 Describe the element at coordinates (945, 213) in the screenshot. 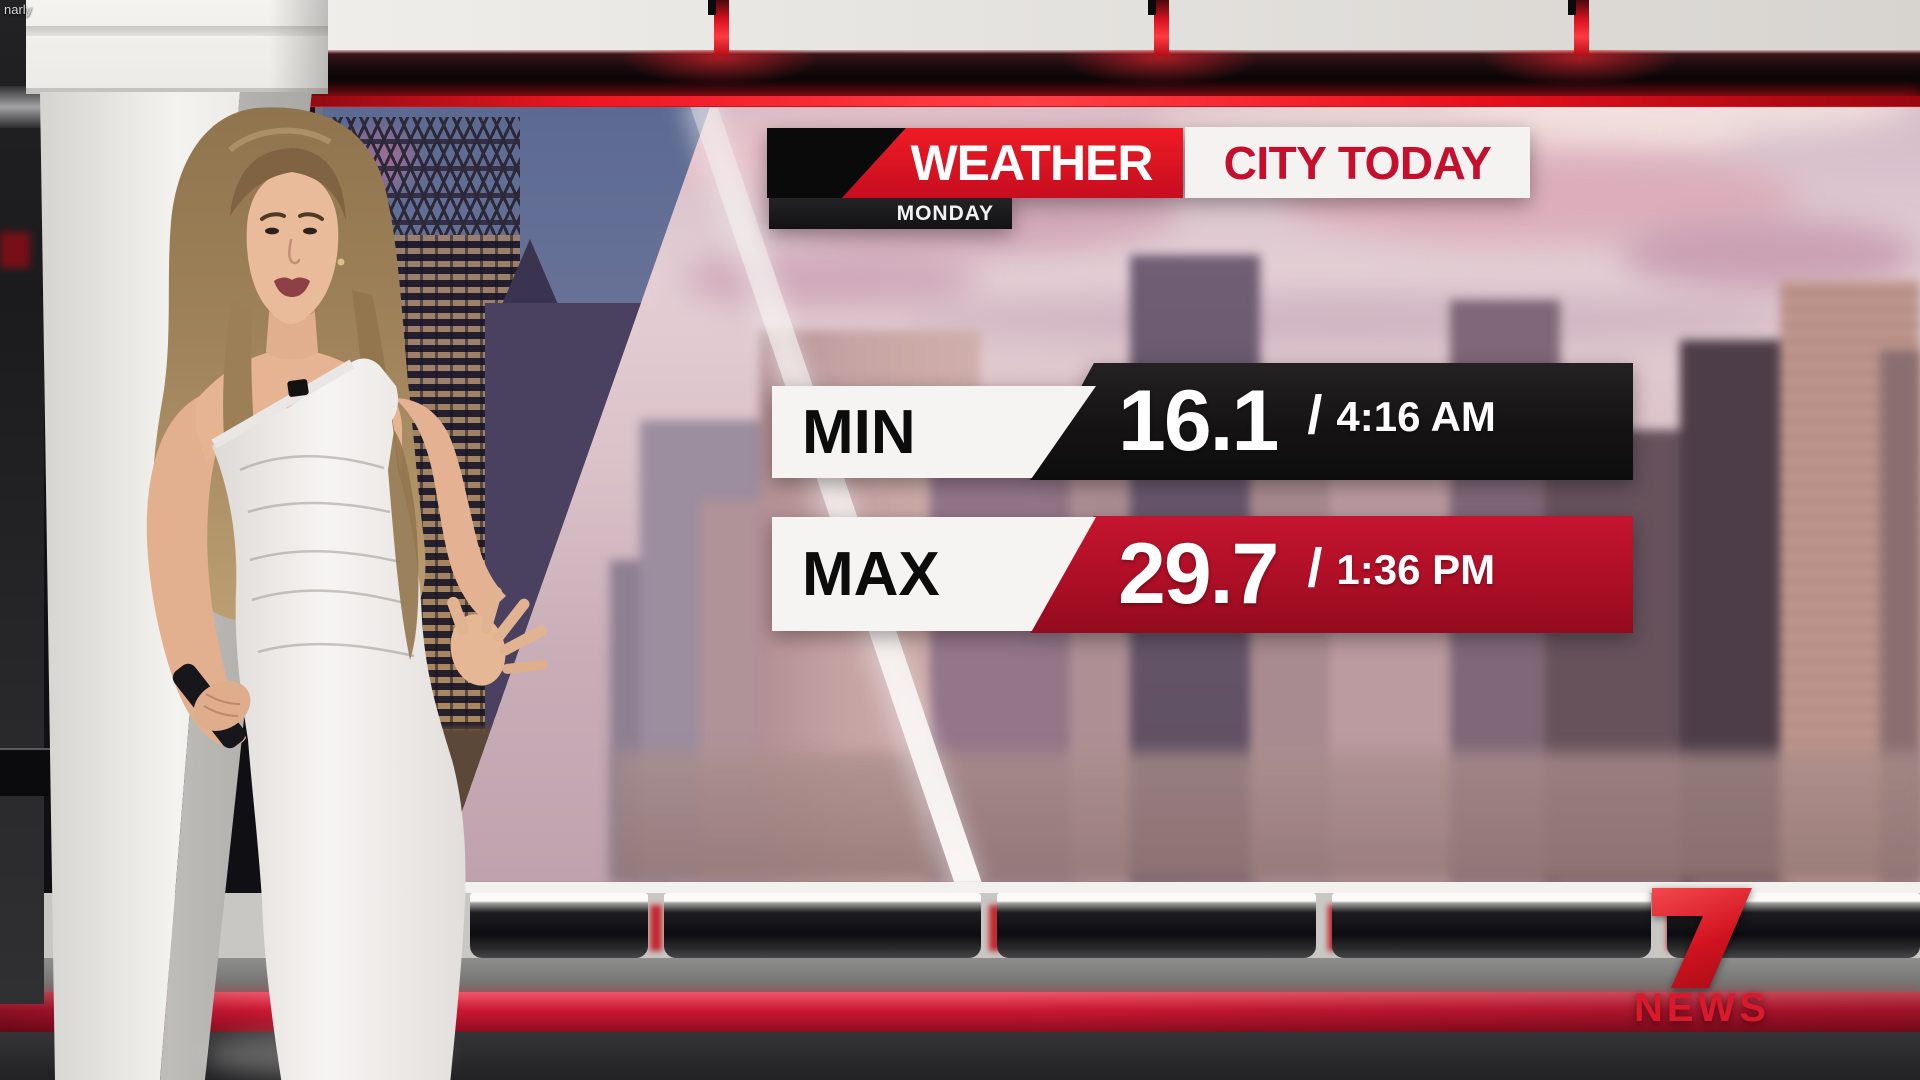

I see `day-label: MONDAY` at that location.